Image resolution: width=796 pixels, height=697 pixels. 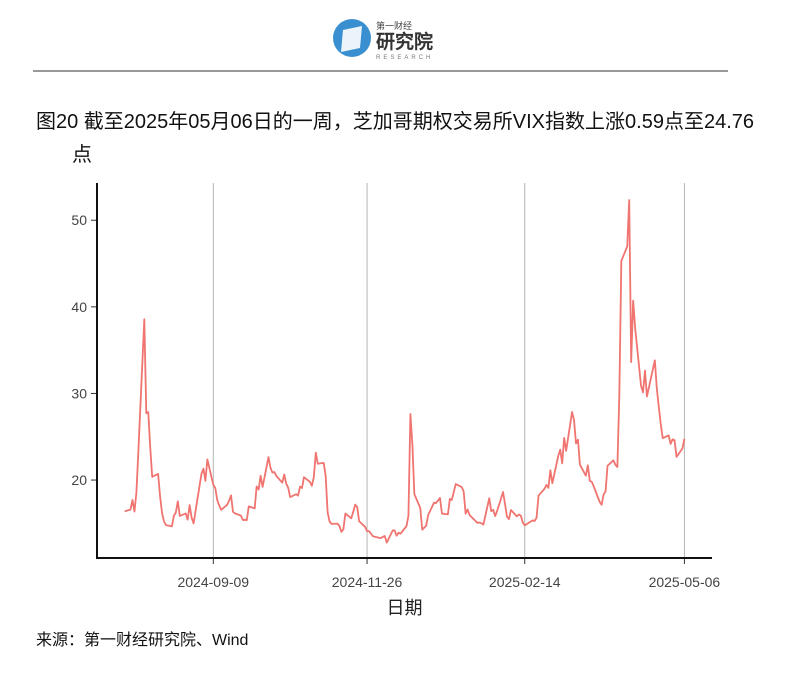 I want to click on logo-small: 第一财经, so click(x=394, y=25).